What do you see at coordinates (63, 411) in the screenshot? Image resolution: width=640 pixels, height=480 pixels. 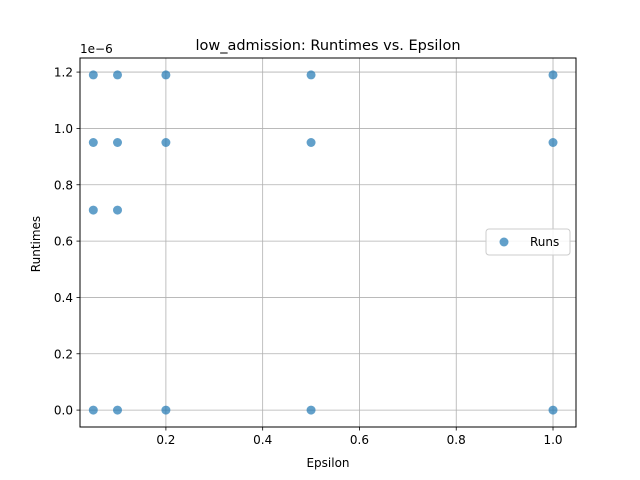 I see `y-tick-label: 0.0` at bounding box center [63, 411].